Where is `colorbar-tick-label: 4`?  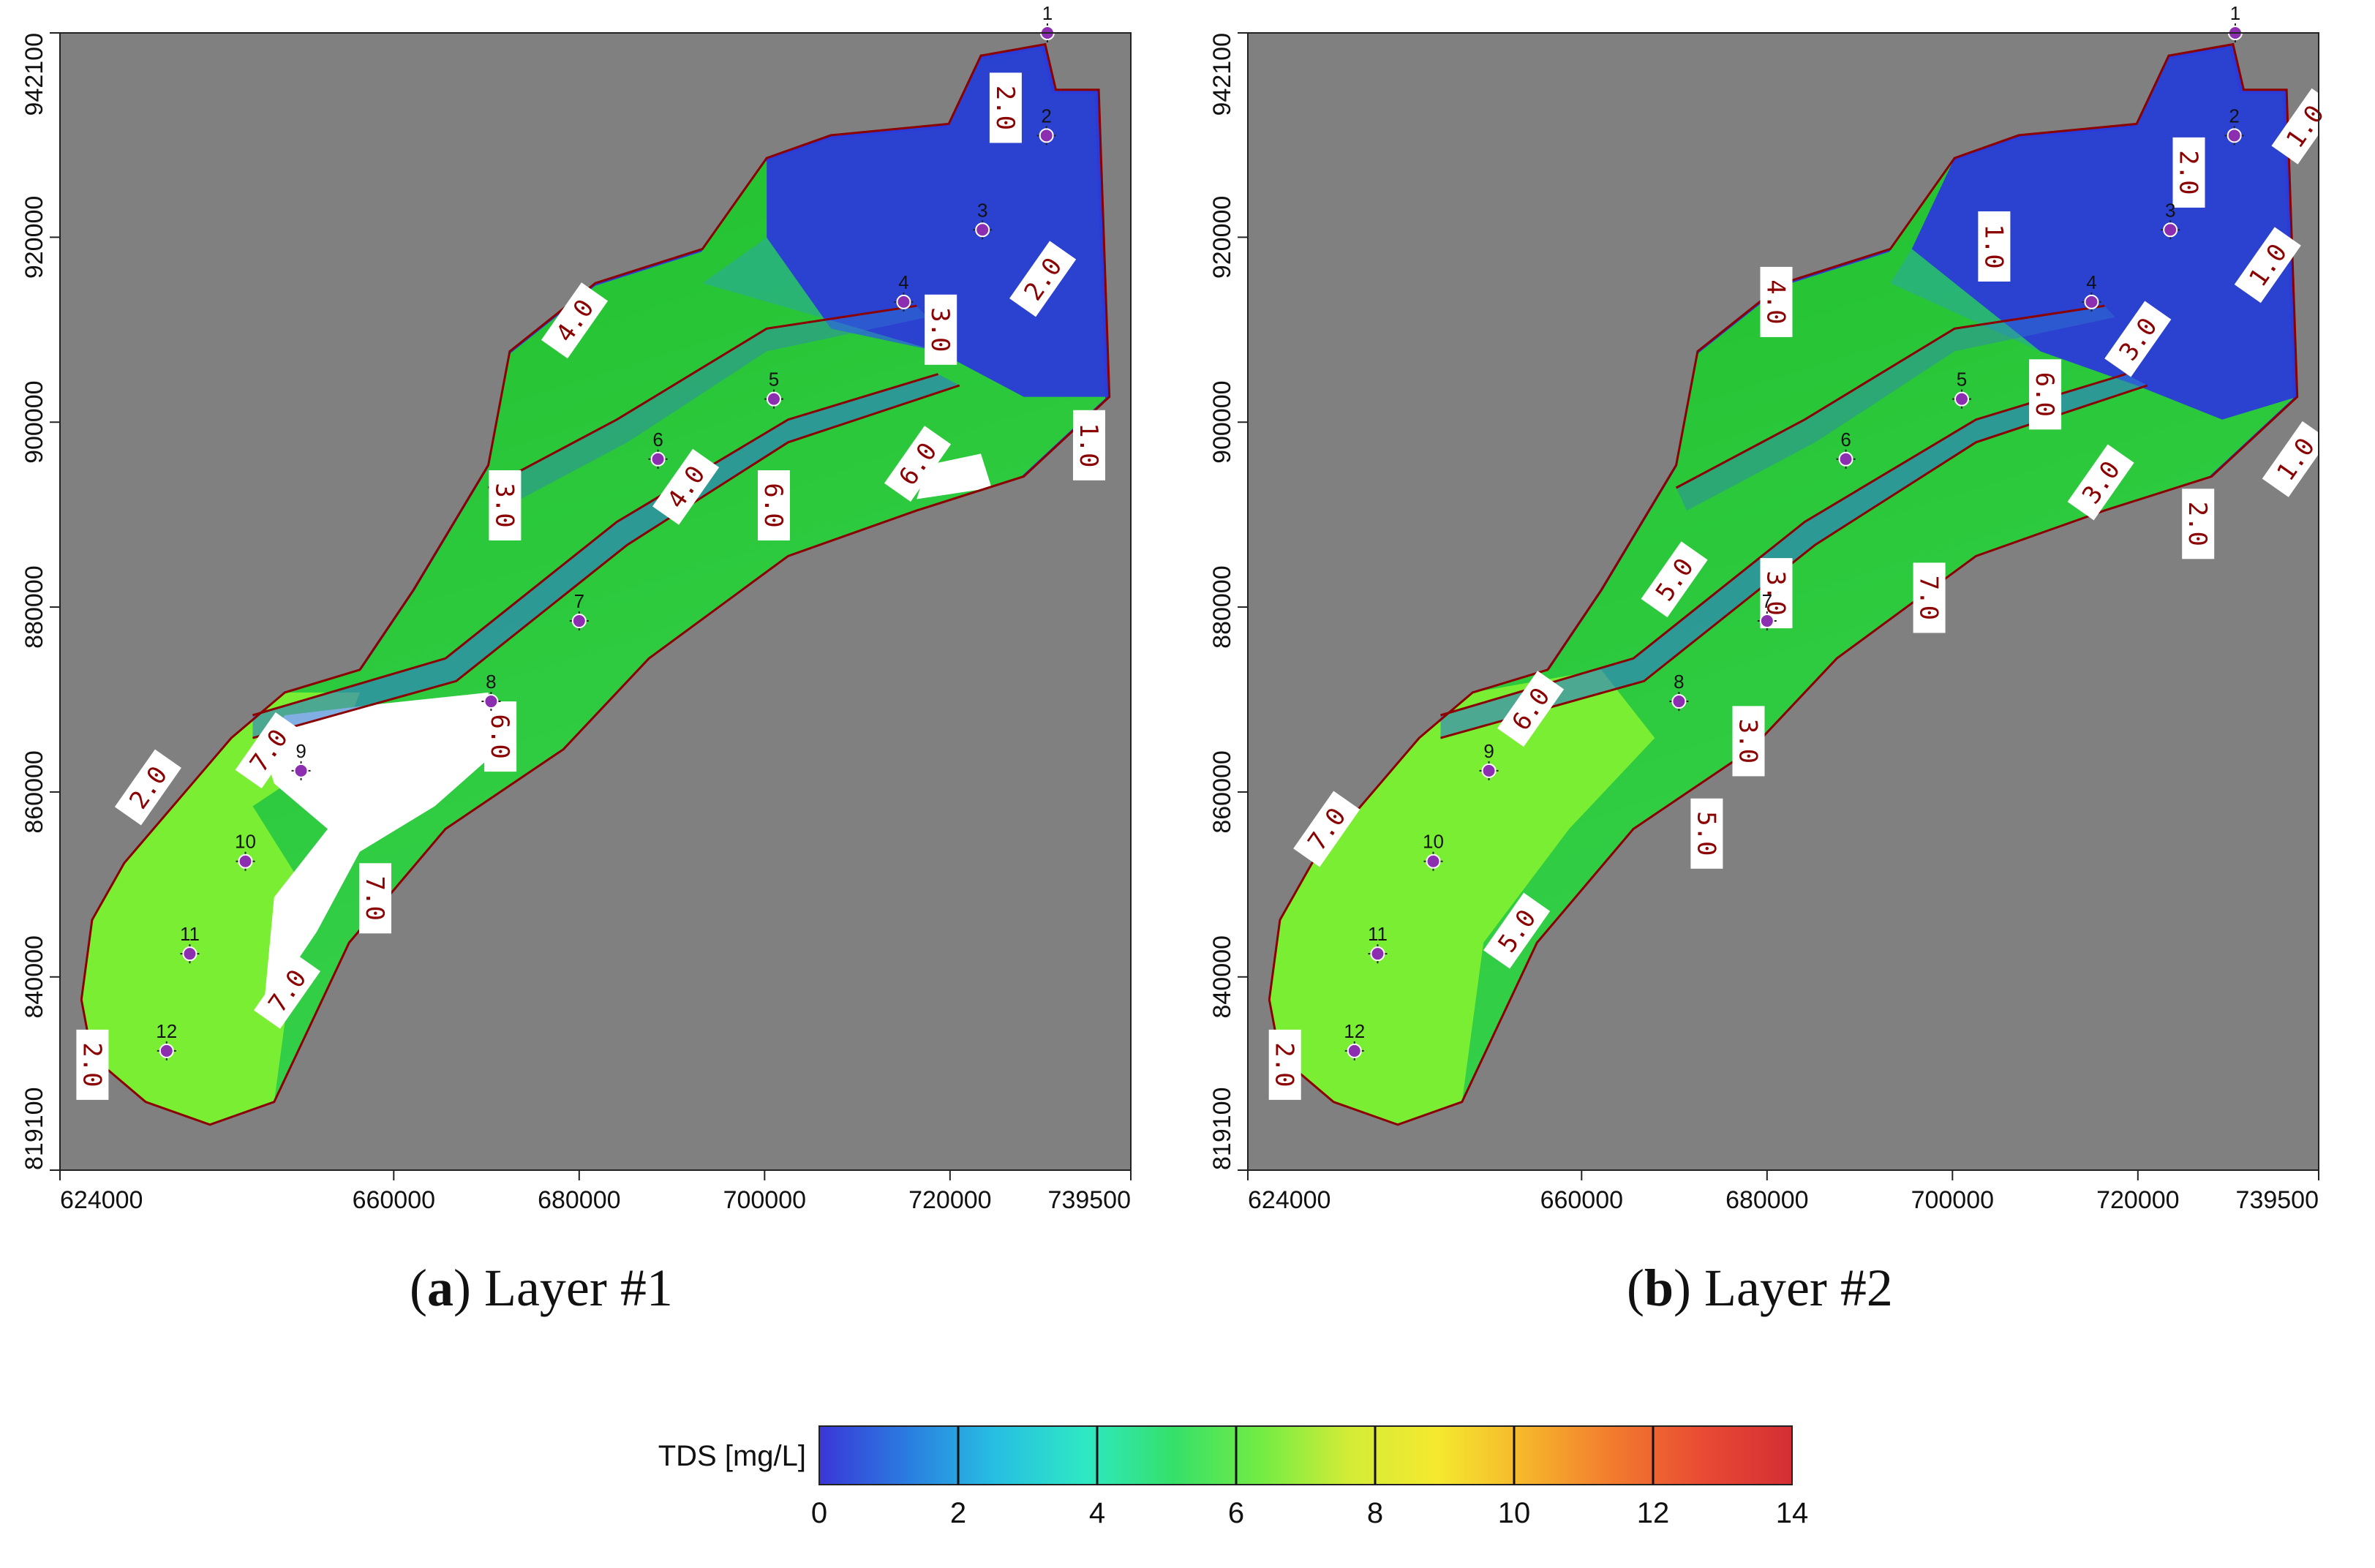 colorbar-tick-label: 4 is located at coordinates (1097, 1513).